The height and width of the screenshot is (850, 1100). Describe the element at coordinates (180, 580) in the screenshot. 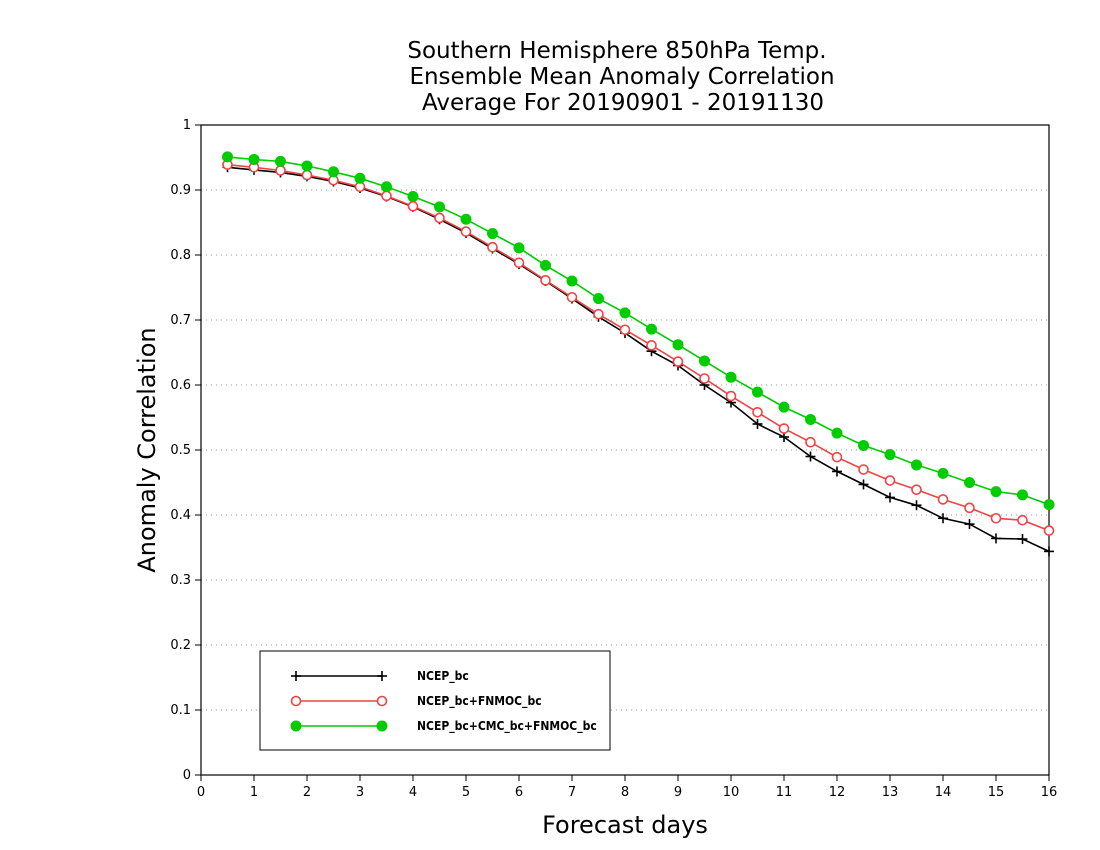

I see `y-tick-label: 0.3` at that location.